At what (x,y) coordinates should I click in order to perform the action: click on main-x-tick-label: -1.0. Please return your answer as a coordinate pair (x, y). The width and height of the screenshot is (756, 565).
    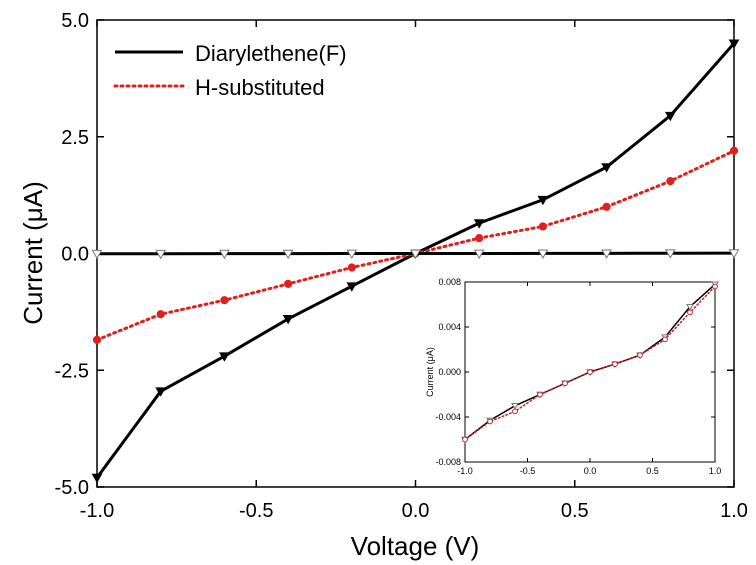
    Looking at the image, I should click on (97, 511).